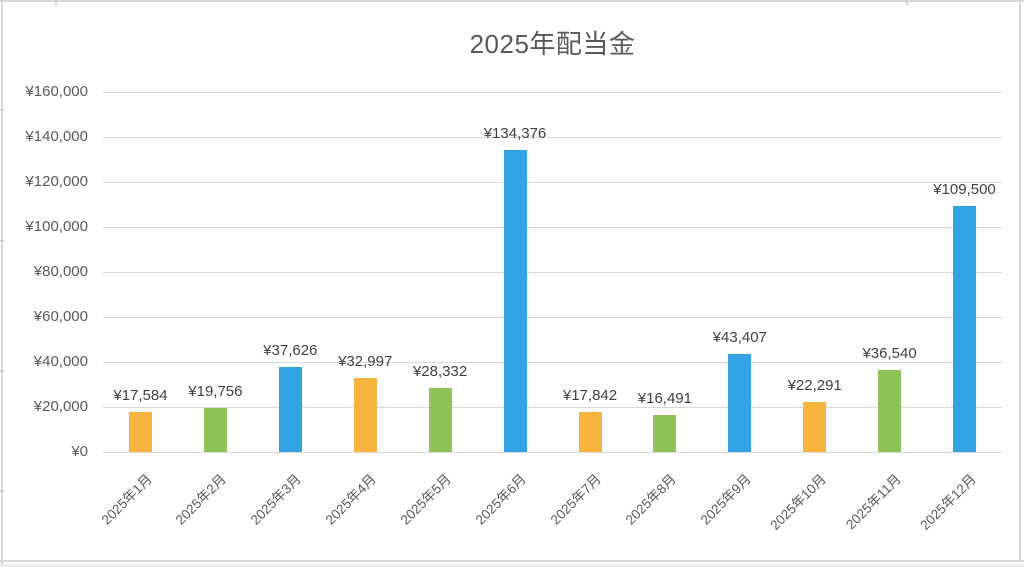 This screenshot has height=567, width=1024. I want to click on bar-2025年7月, so click(590, 431).